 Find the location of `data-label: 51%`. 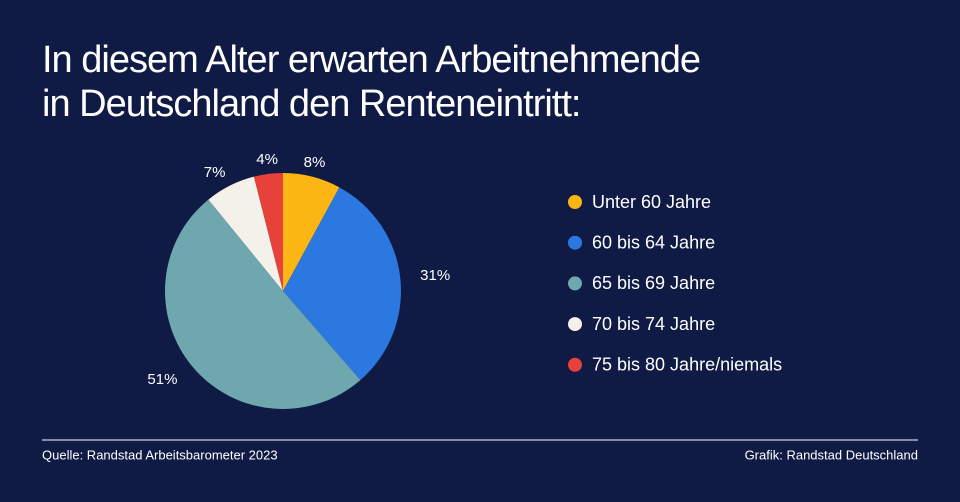

data-label: 51% is located at coordinates (162, 379).